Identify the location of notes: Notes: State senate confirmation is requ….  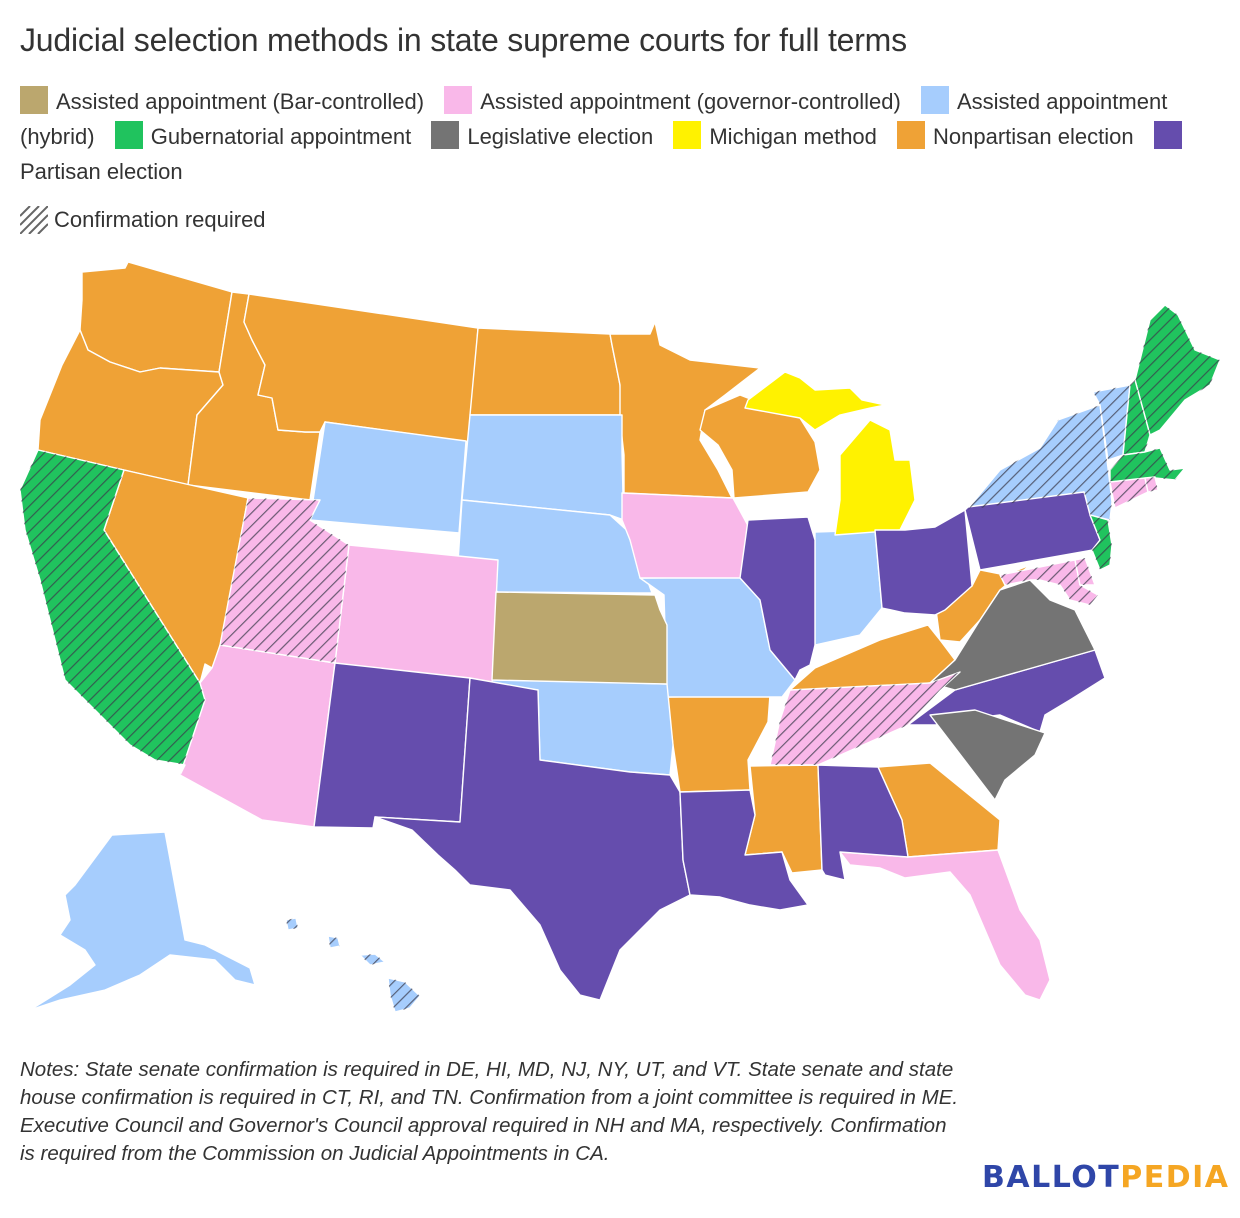
(489, 1111).